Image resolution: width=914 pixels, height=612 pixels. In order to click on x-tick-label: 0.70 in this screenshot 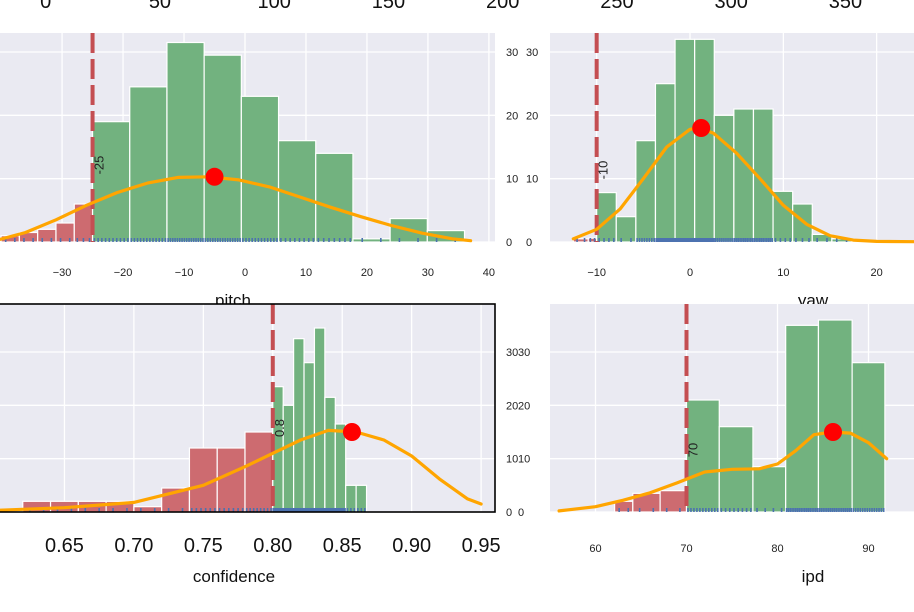, I will do `click(133, 546)`.